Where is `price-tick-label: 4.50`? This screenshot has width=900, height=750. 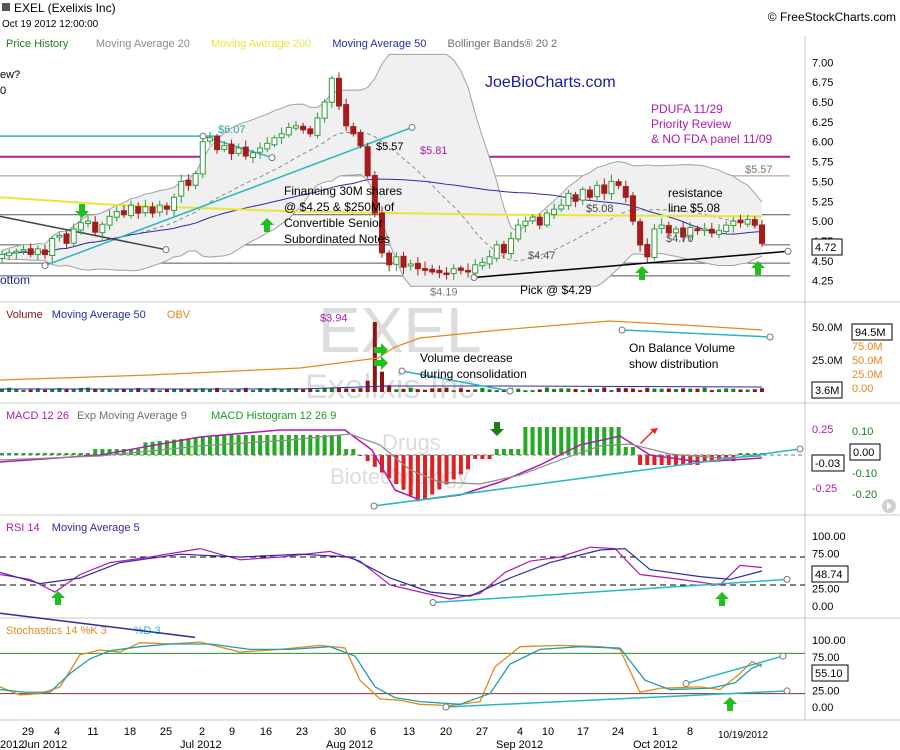
price-tick-label: 4.50 is located at coordinates (822, 262).